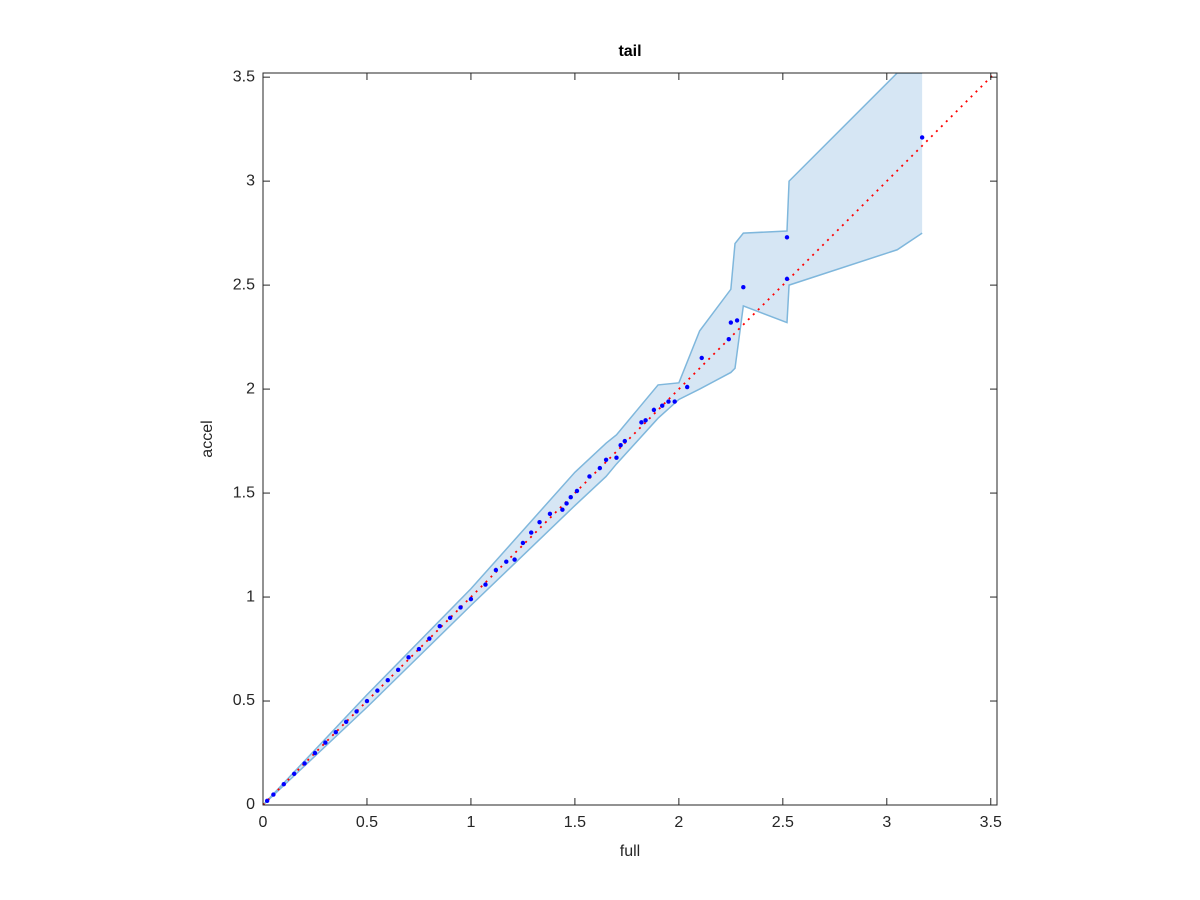 The width and height of the screenshot is (1200, 900). Describe the element at coordinates (678, 822) in the screenshot. I see `x-tick-label: 2` at that location.